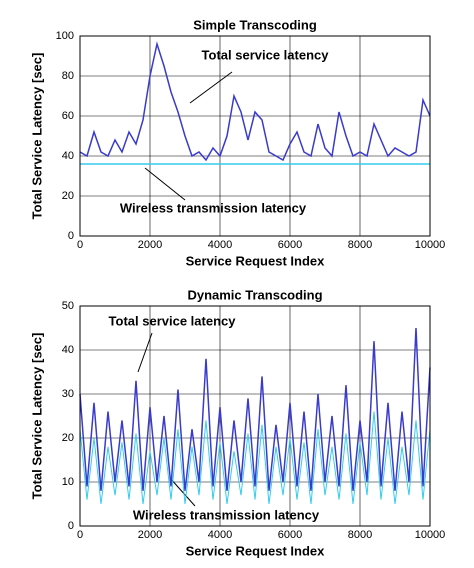 The height and width of the screenshot is (568, 474). What do you see at coordinates (68, 116) in the screenshot?
I see `y-tick-label: 60` at bounding box center [68, 116].